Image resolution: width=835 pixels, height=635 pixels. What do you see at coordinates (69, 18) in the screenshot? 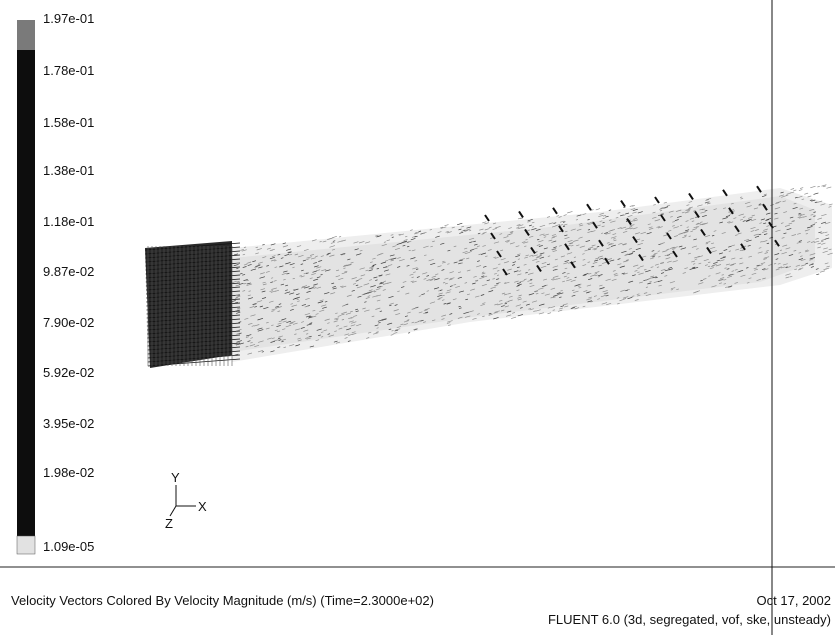
I see `legend-label-0: 1.97e-01` at bounding box center [69, 18].